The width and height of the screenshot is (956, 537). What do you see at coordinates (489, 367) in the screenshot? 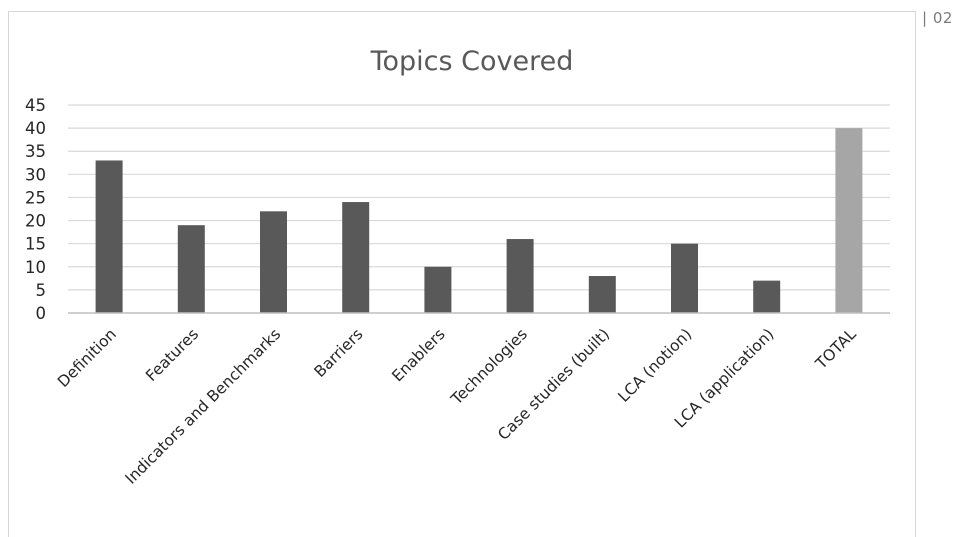
I see `x-category-label: Technologies` at bounding box center [489, 367].